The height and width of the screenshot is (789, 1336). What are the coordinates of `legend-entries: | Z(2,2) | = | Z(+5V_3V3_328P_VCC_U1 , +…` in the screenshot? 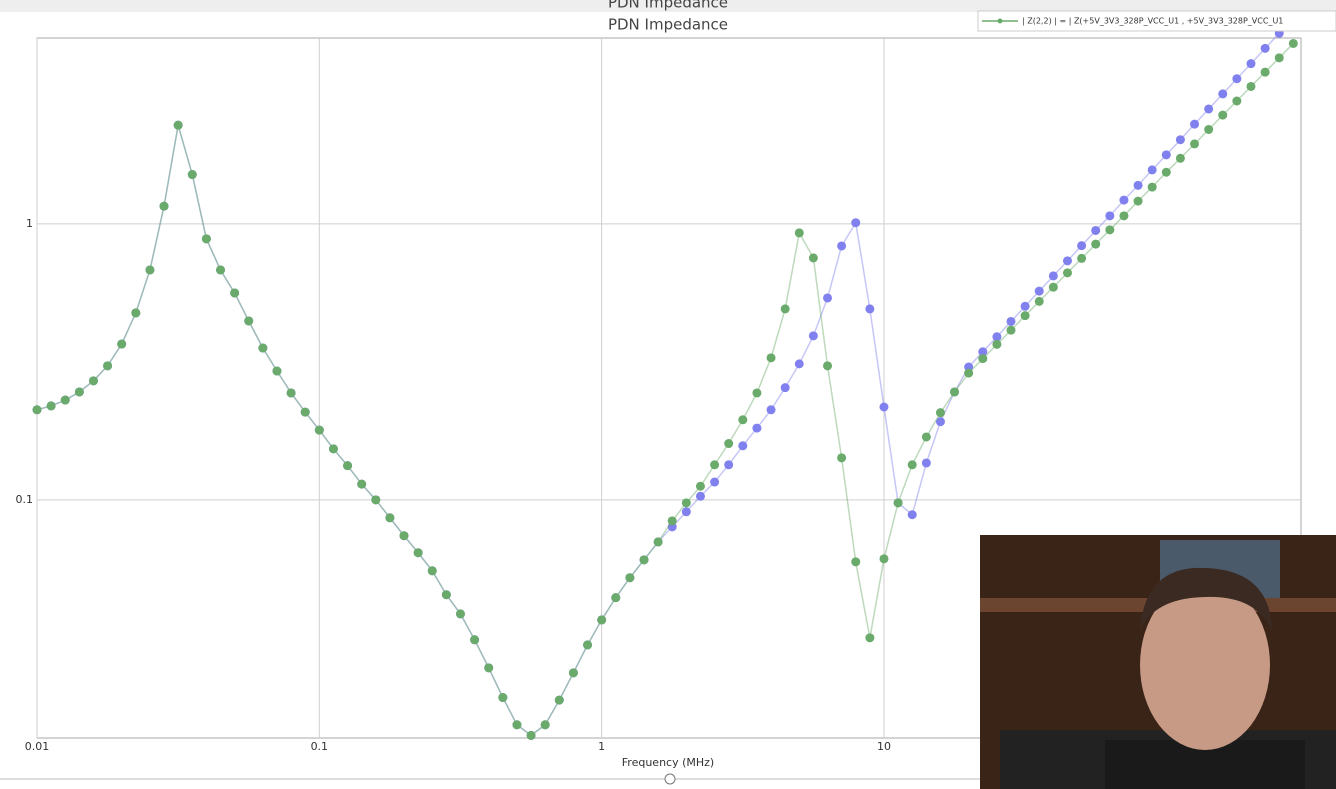 It's located at (1132, 21).